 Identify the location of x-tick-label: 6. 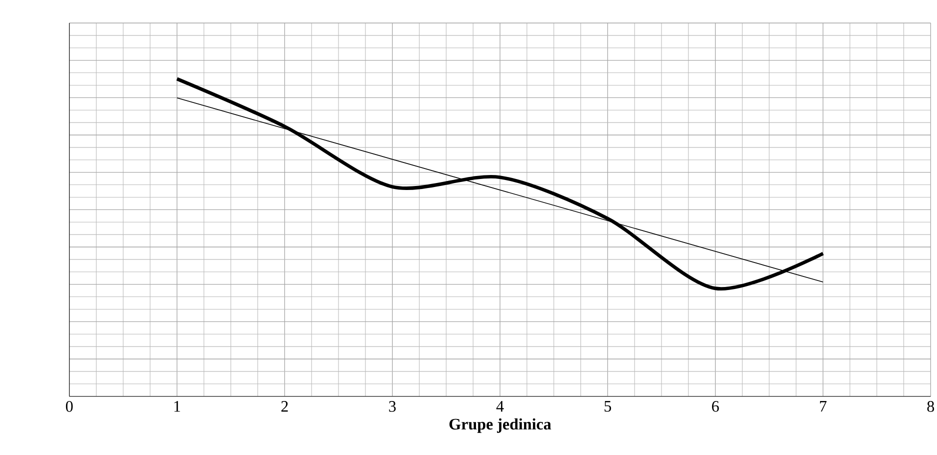
(715, 406).